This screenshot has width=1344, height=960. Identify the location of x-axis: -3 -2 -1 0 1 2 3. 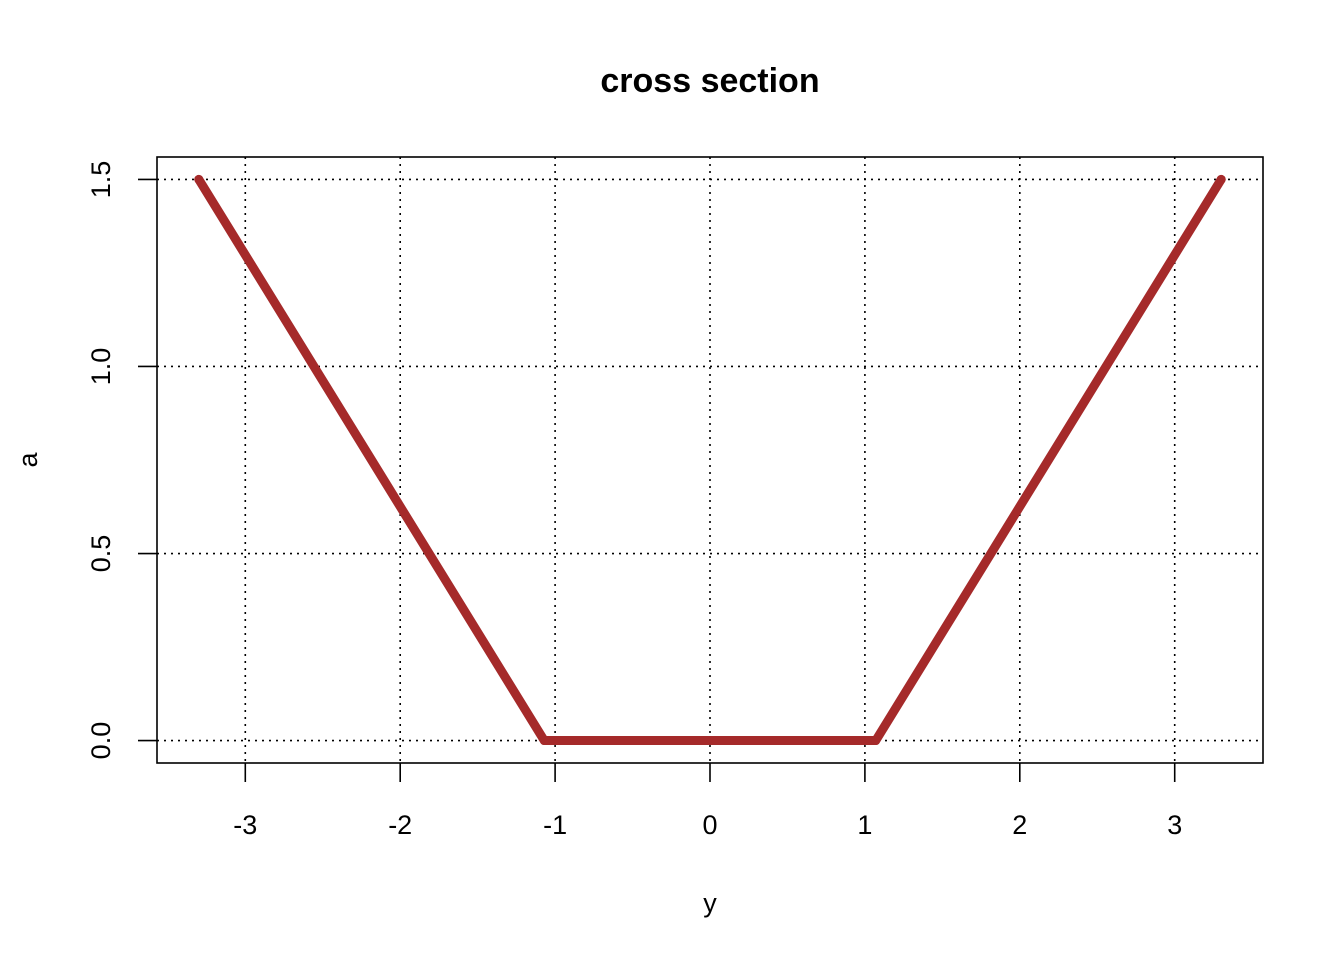
(707, 801).